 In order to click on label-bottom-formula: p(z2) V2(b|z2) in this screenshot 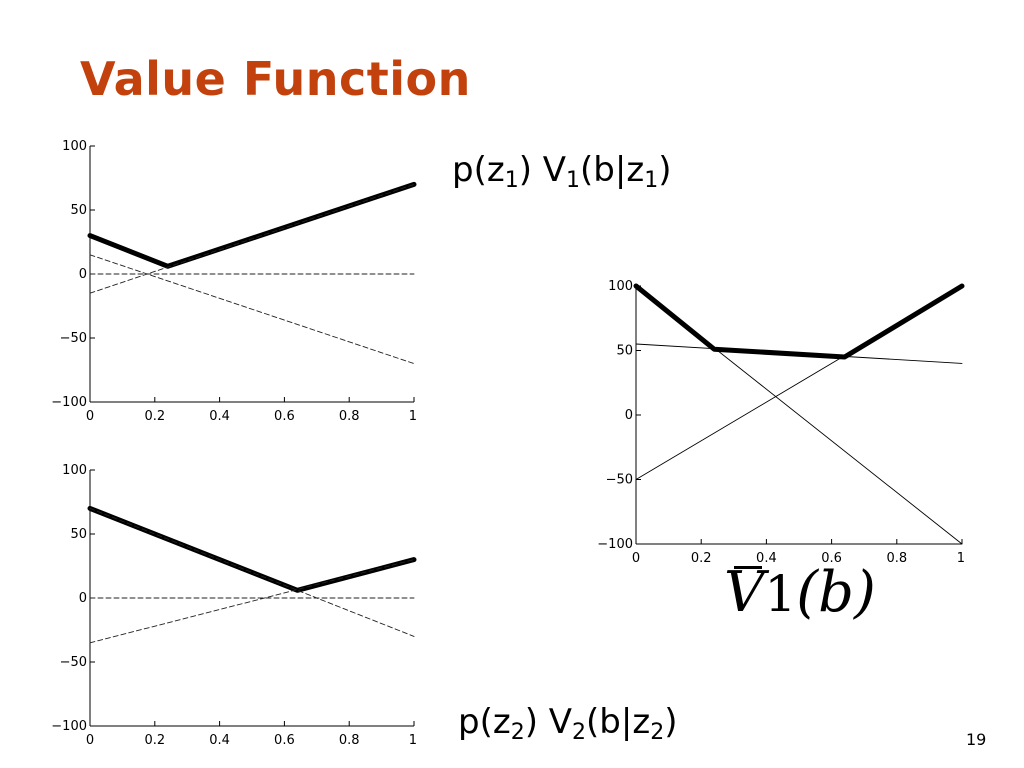, I will do `click(568, 723)`.